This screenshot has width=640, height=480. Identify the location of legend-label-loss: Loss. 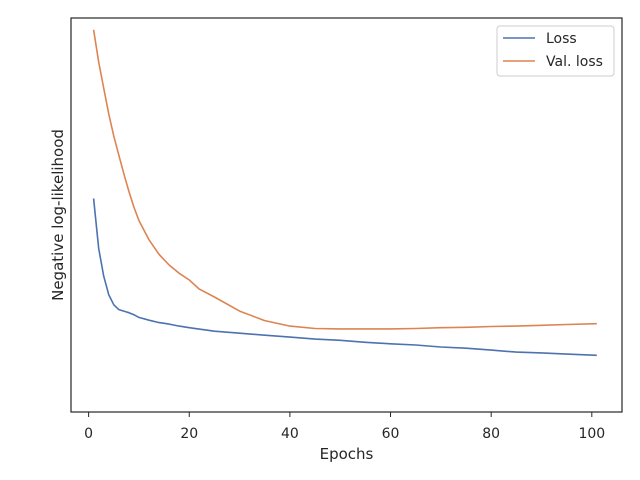
(561, 39).